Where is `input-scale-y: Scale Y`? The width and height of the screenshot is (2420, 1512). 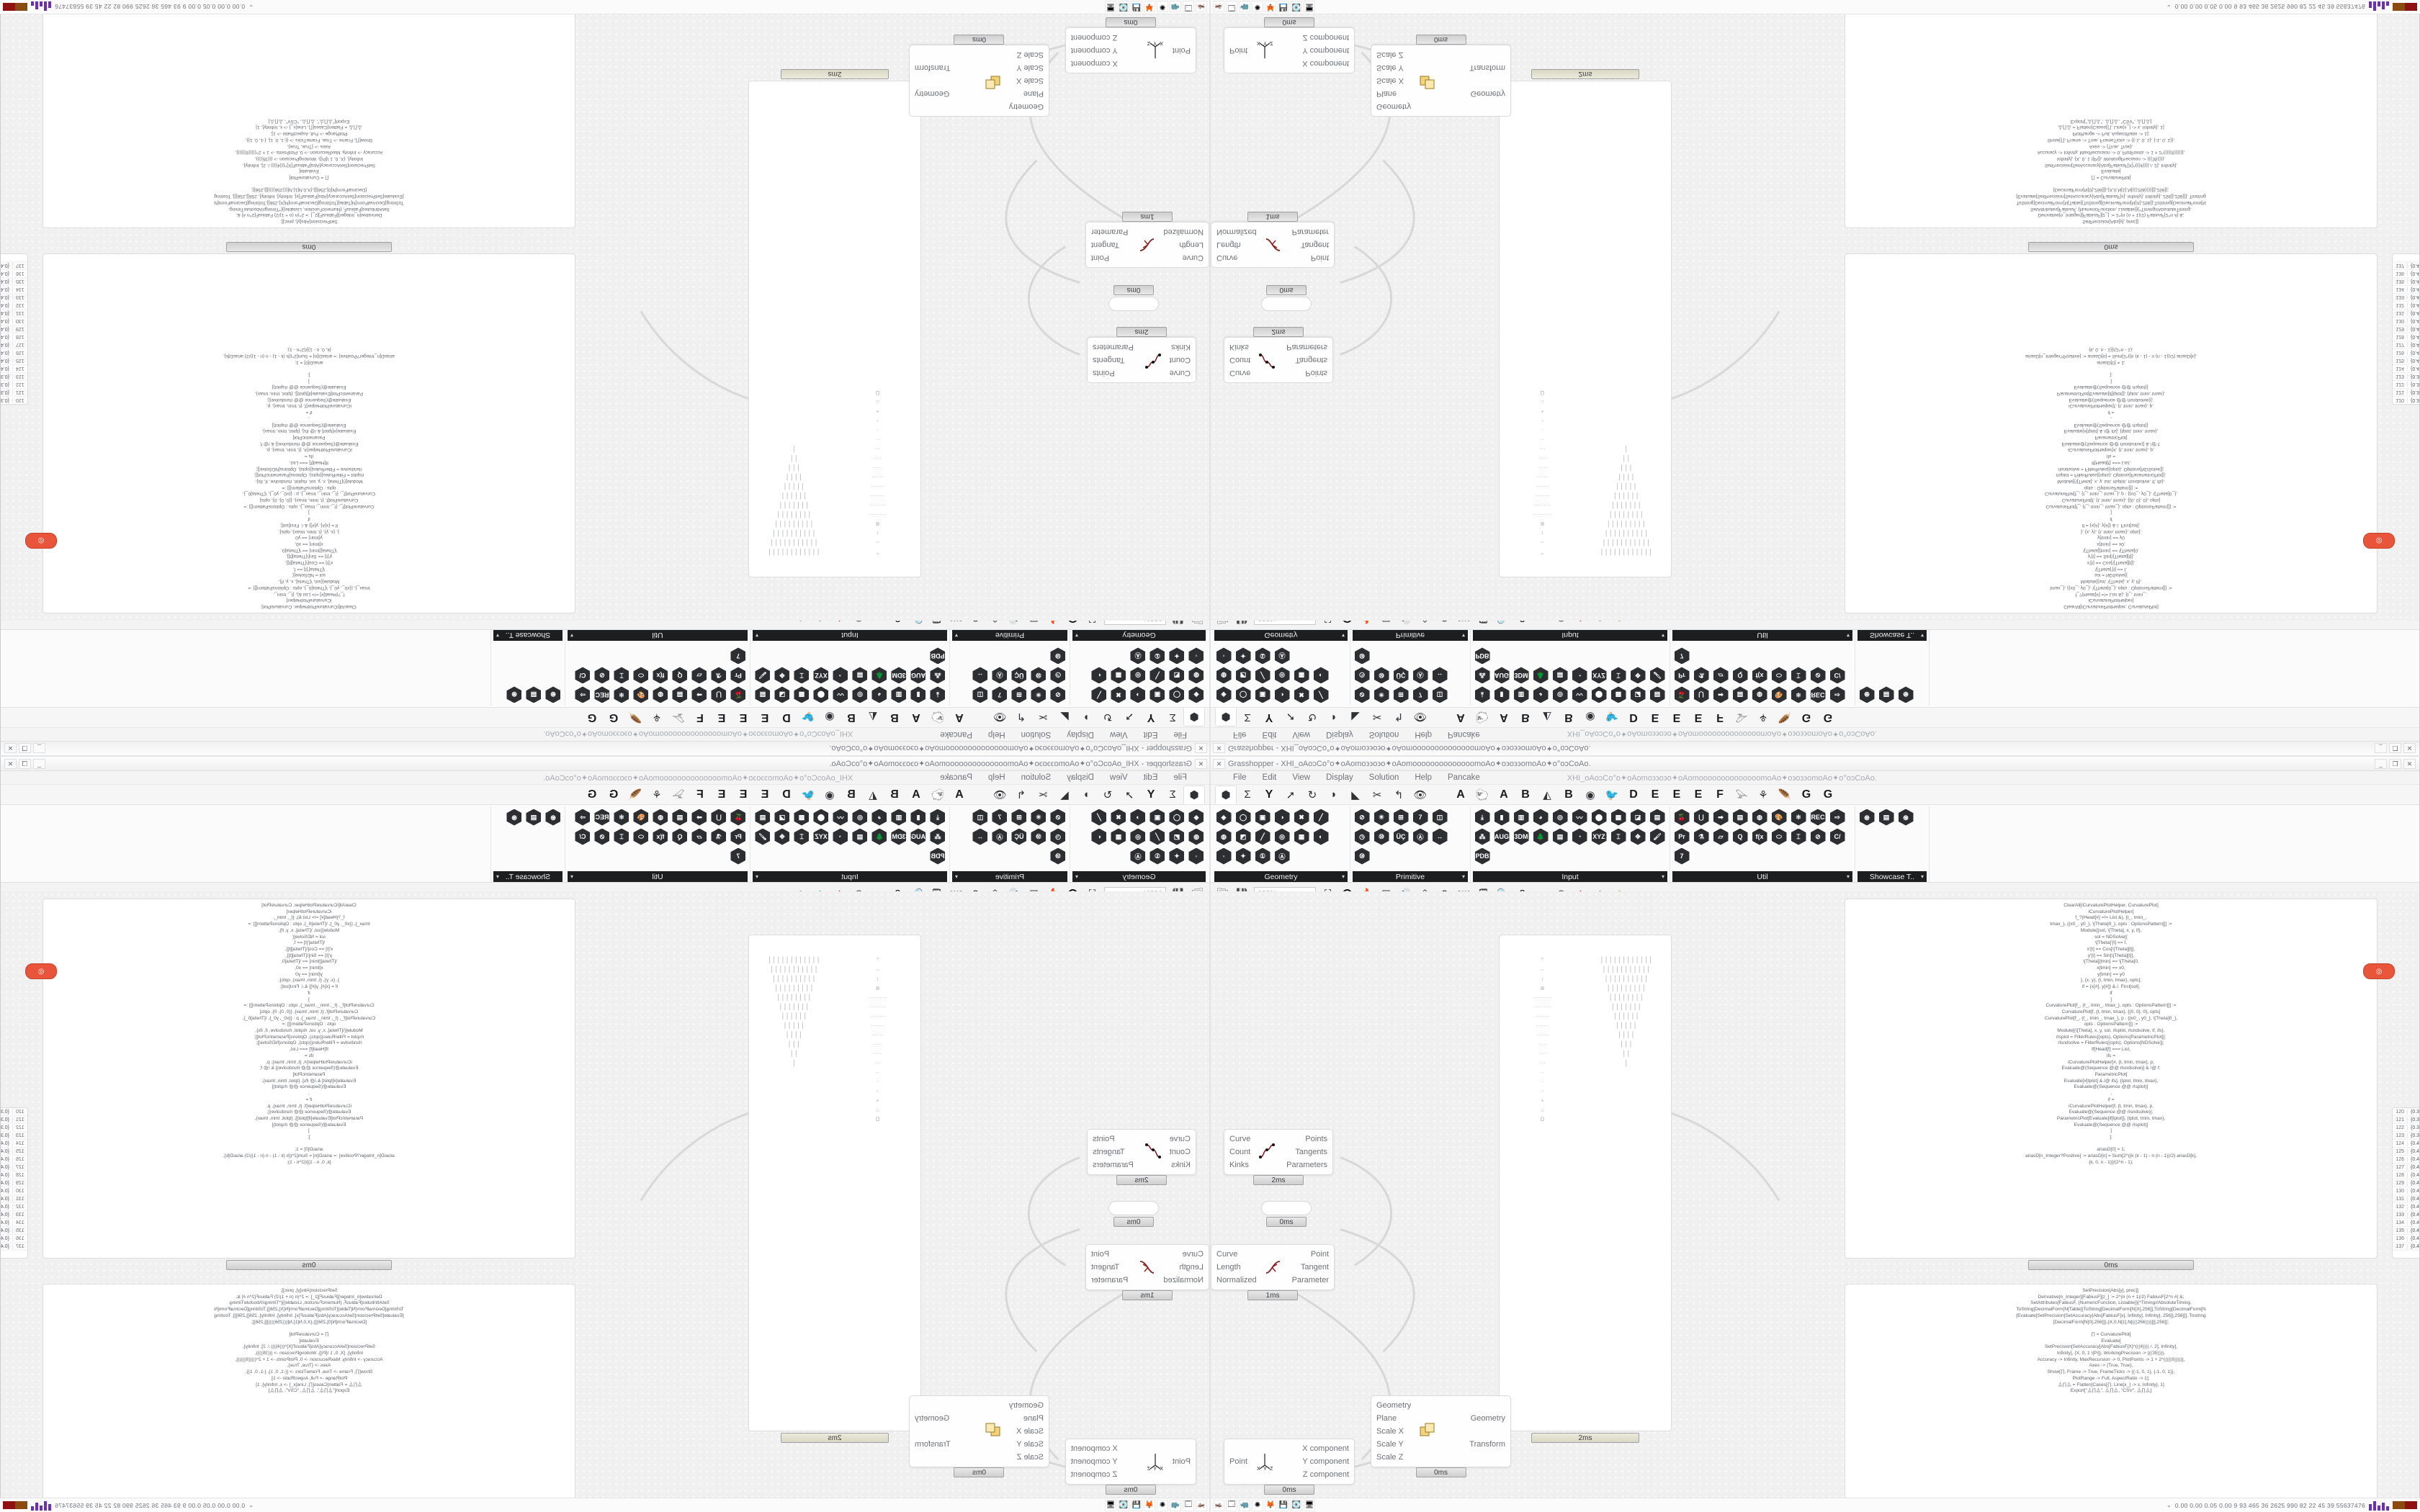
input-scale-y: Scale Y is located at coordinates (1030, 67).